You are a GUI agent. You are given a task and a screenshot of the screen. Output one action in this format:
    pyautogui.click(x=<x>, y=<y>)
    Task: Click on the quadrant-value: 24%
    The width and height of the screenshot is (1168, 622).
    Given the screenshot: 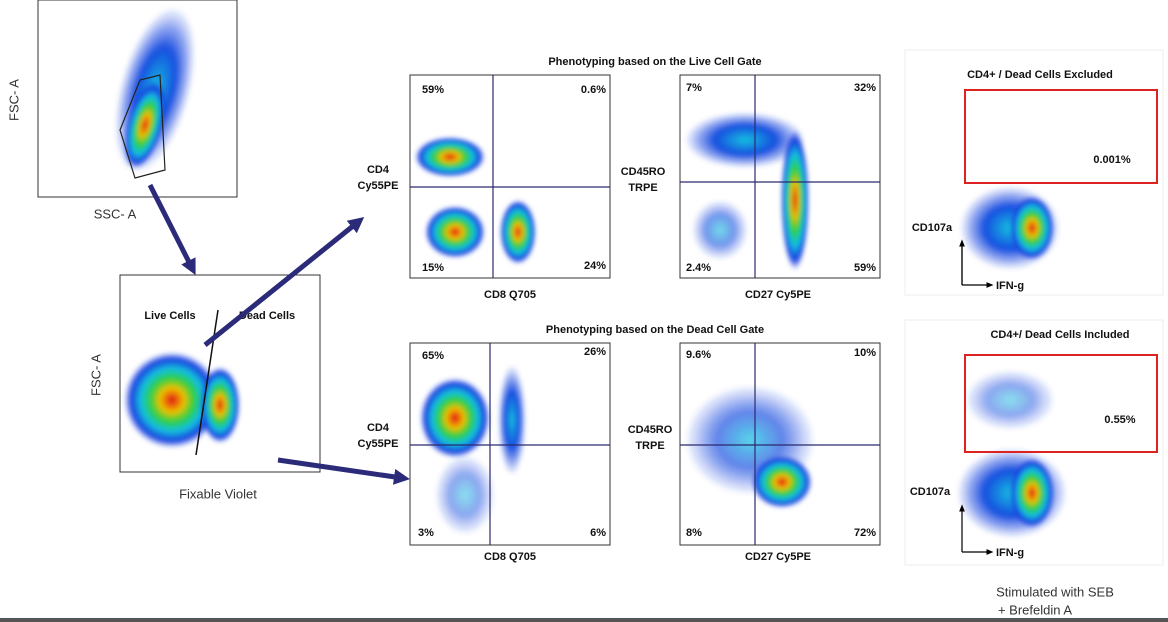 What is the action you would take?
    pyautogui.click(x=595, y=266)
    